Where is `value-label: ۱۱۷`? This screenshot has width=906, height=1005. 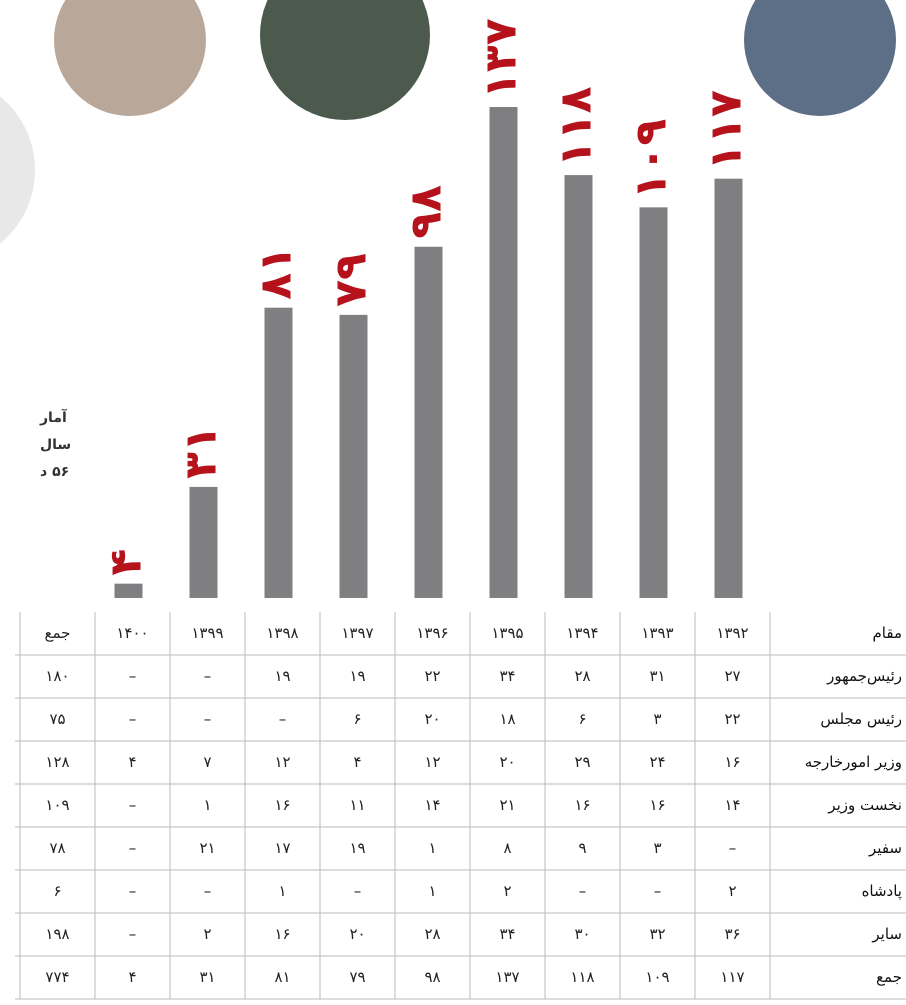 value-label: ۱۱۷ is located at coordinates (726, 130).